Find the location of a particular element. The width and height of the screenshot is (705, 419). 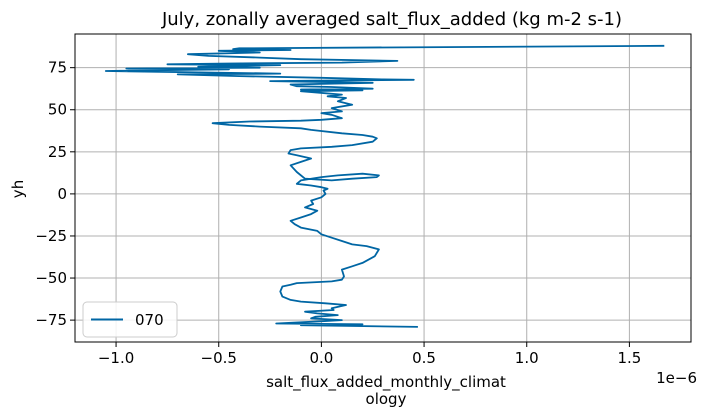

x-axis-scale-label: 1e−6 is located at coordinates (676, 378).